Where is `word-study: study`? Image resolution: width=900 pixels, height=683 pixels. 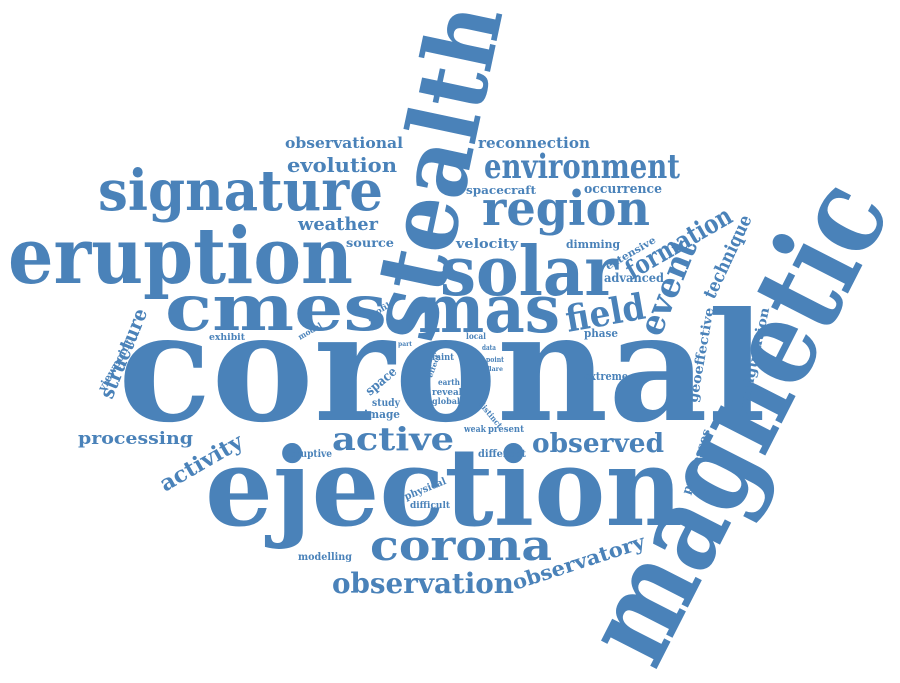 word-study: study is located at coordinates (386, 403).